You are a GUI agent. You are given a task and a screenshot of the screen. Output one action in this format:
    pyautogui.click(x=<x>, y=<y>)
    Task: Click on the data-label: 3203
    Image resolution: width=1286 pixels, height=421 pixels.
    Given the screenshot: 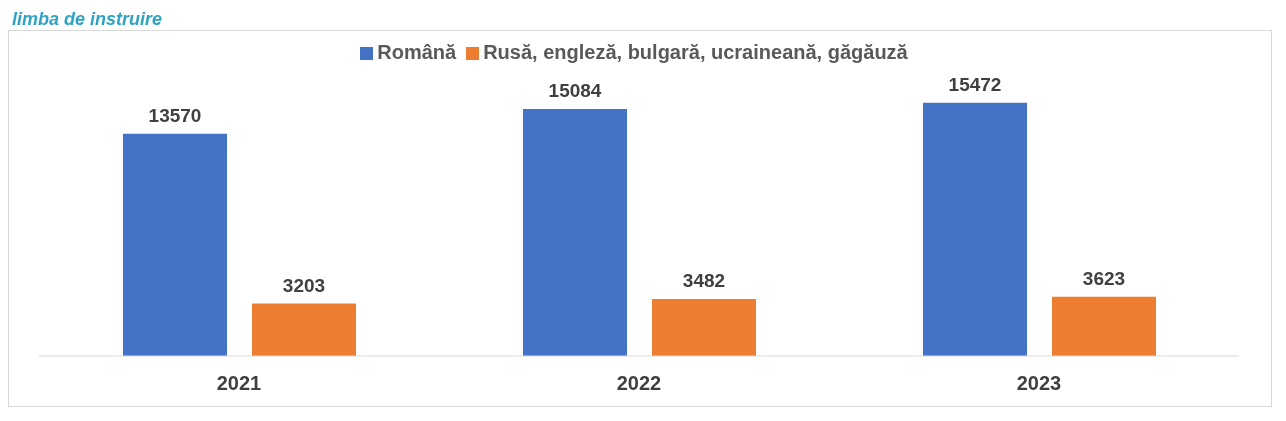 What is the action you would take?
    pyautogui.click(x=304, y=285)
    